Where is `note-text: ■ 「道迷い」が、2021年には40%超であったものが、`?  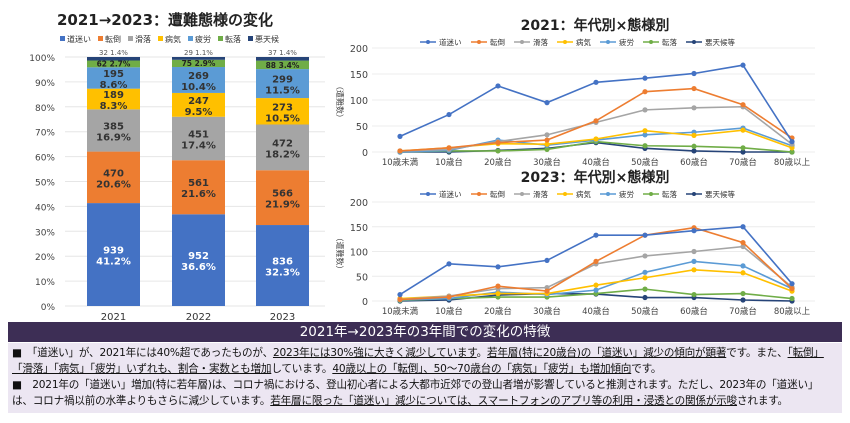
note-text: ■ 「道迷い」が、2021年には40%超であったものが、 is located at coordinates (142, 353).